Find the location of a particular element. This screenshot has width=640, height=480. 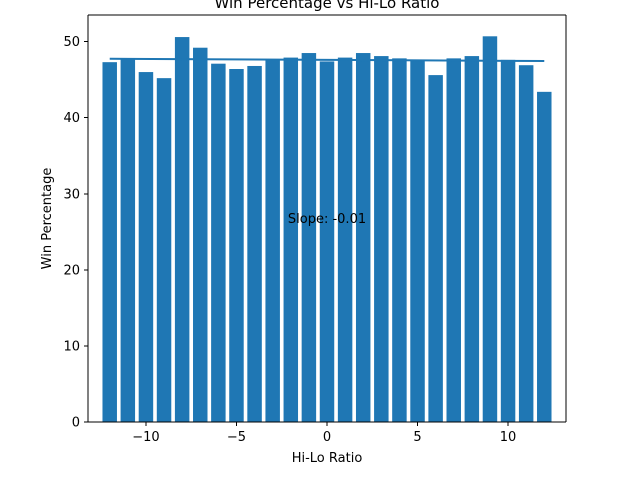

y-tick-label: 20 is located at coordinates (71, 270).